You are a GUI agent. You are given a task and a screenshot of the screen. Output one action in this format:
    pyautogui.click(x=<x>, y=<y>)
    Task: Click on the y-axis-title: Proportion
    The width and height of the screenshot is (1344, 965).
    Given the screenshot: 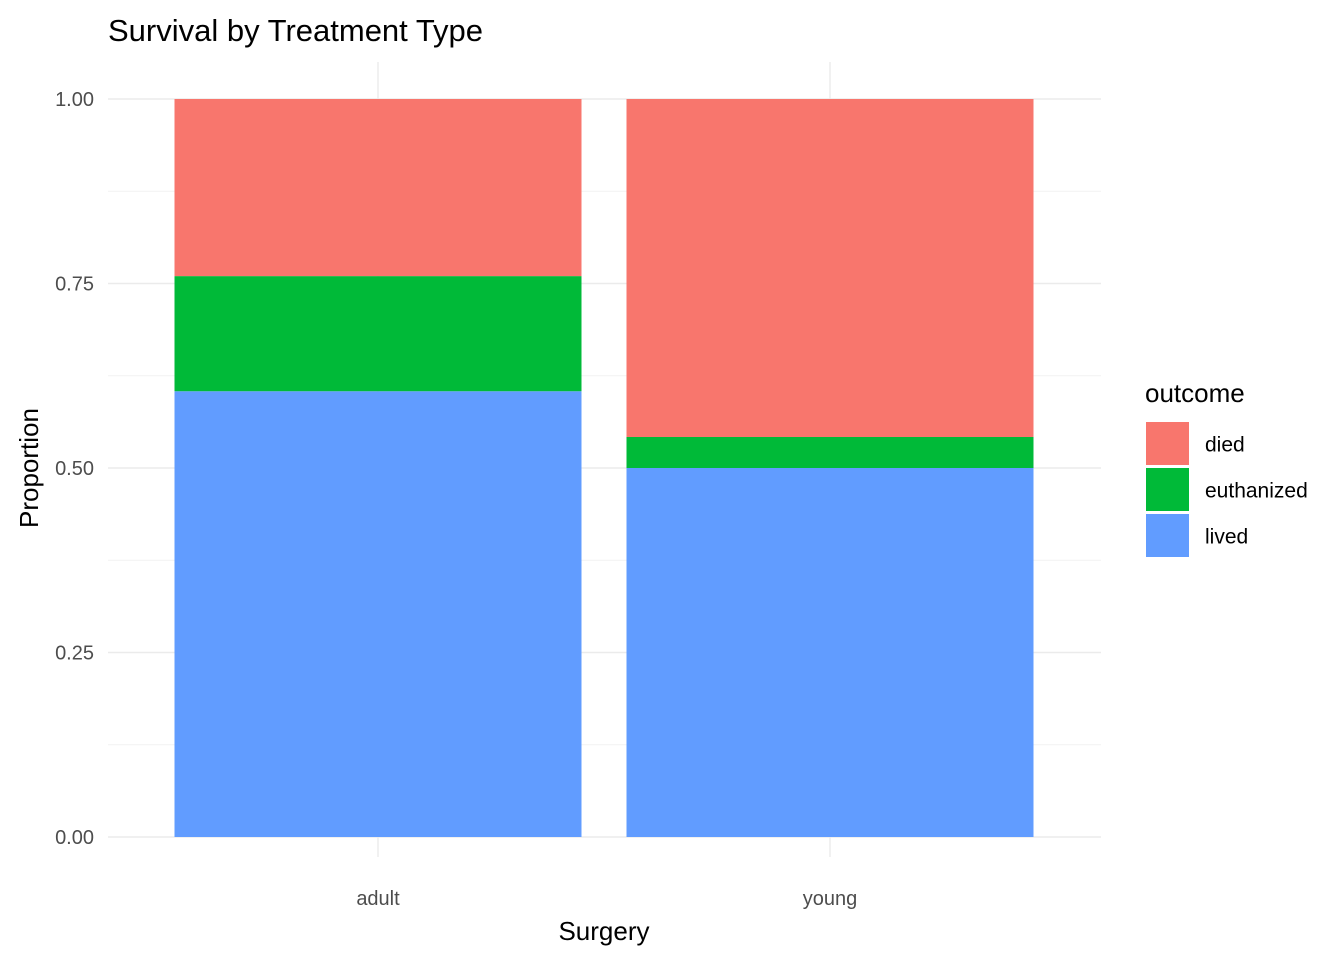 What is the action you would take?
    pyautogui.click(x=29, y=468)
    